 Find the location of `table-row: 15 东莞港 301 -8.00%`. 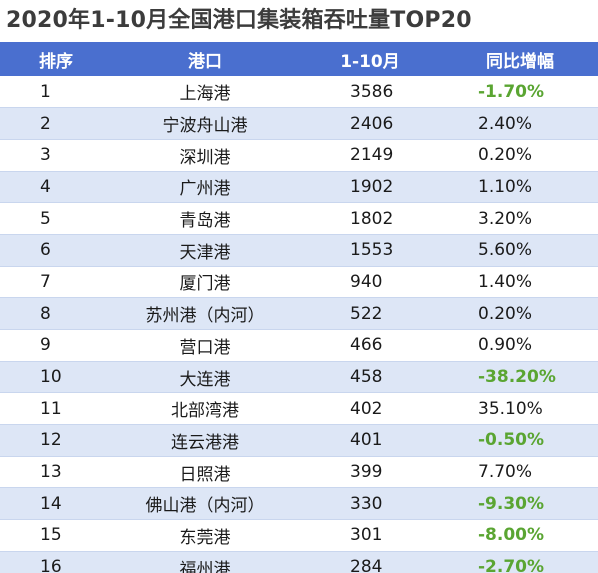

table-row: 15 东莞港 301 -8.00% is located at coordinates (299, 535).